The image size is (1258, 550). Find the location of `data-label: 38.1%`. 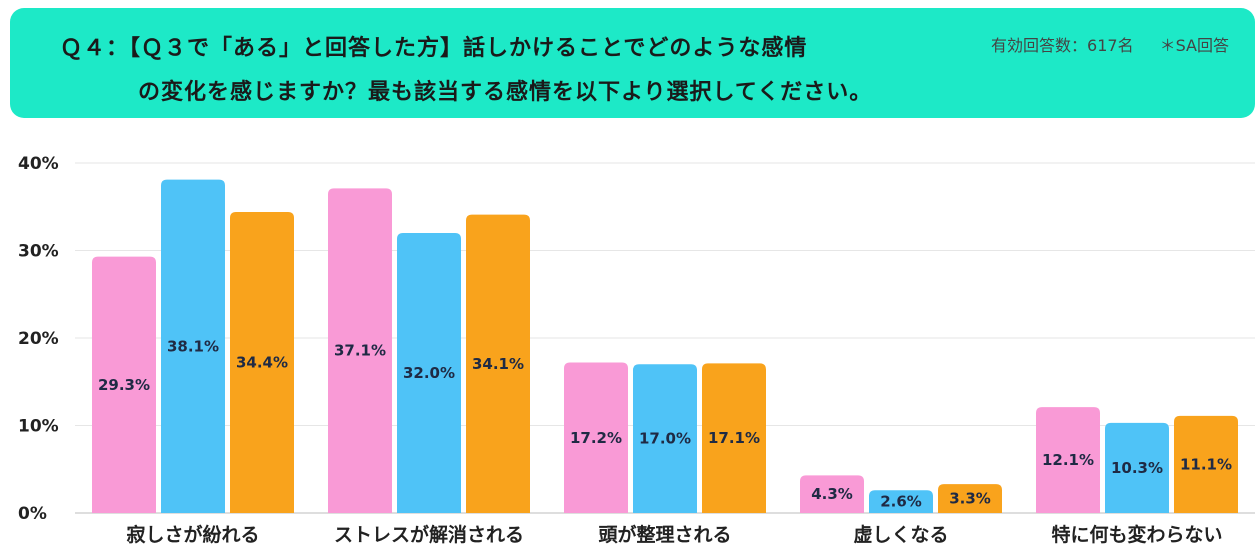

data-label: 38.1% is located at coordinates (193, 346).